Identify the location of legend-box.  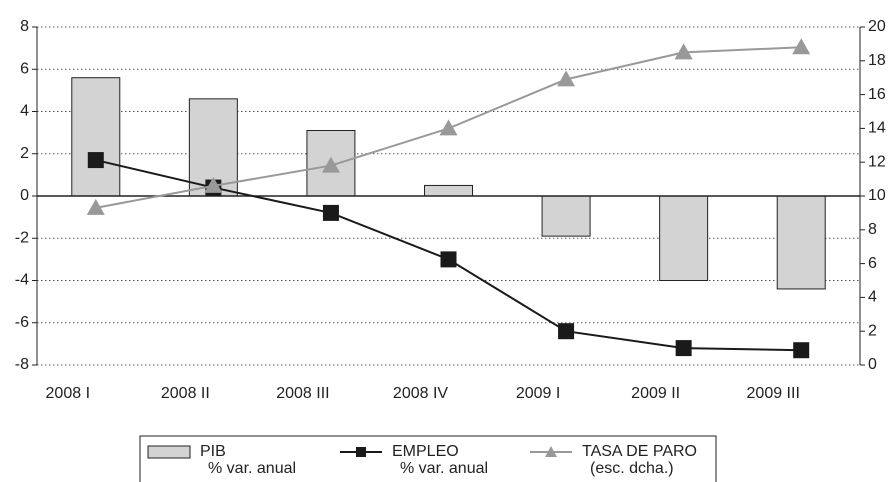
(428, 458).